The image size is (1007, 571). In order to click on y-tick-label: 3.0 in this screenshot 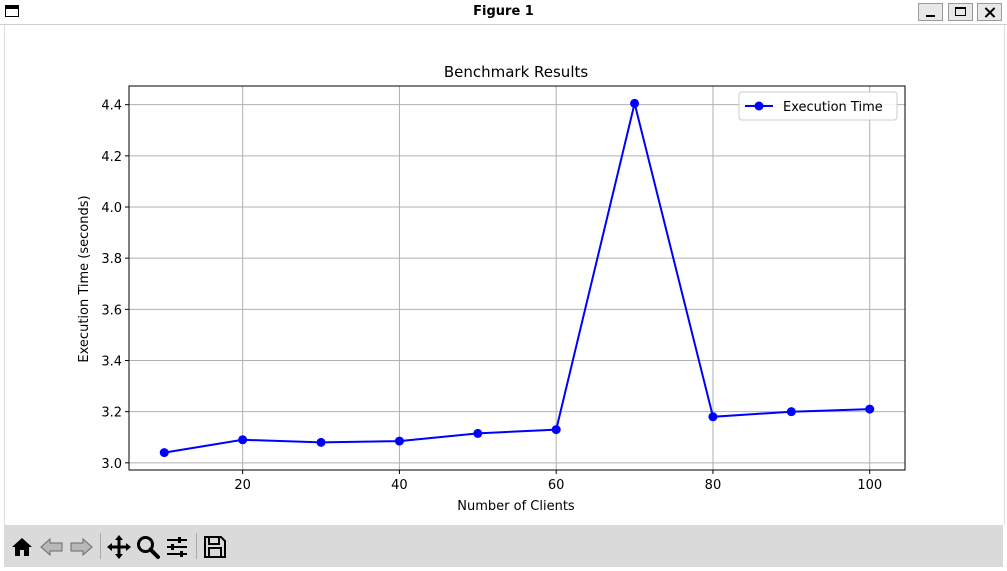, I will do `click(111, 464)`.